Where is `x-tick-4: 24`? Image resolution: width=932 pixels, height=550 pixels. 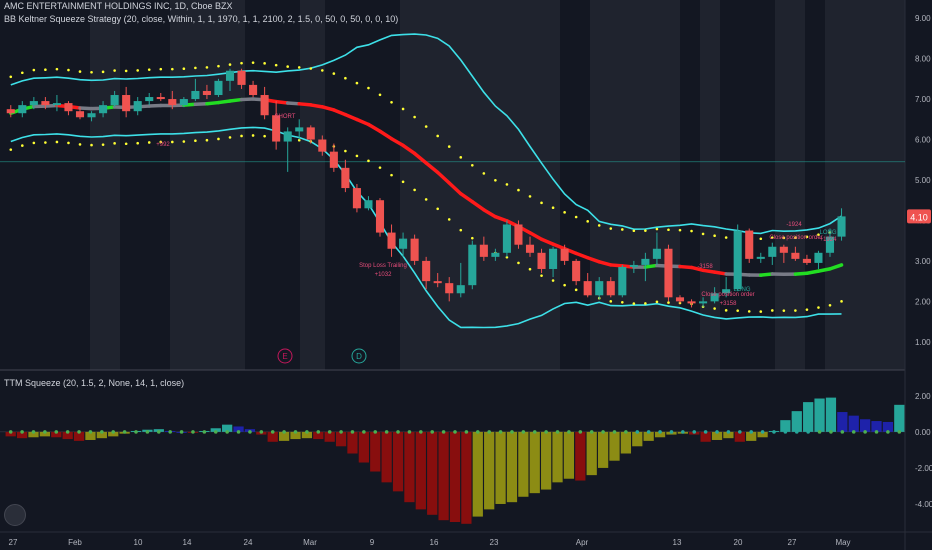 x-tick-4: 24 is located at coordinates (248, 542).